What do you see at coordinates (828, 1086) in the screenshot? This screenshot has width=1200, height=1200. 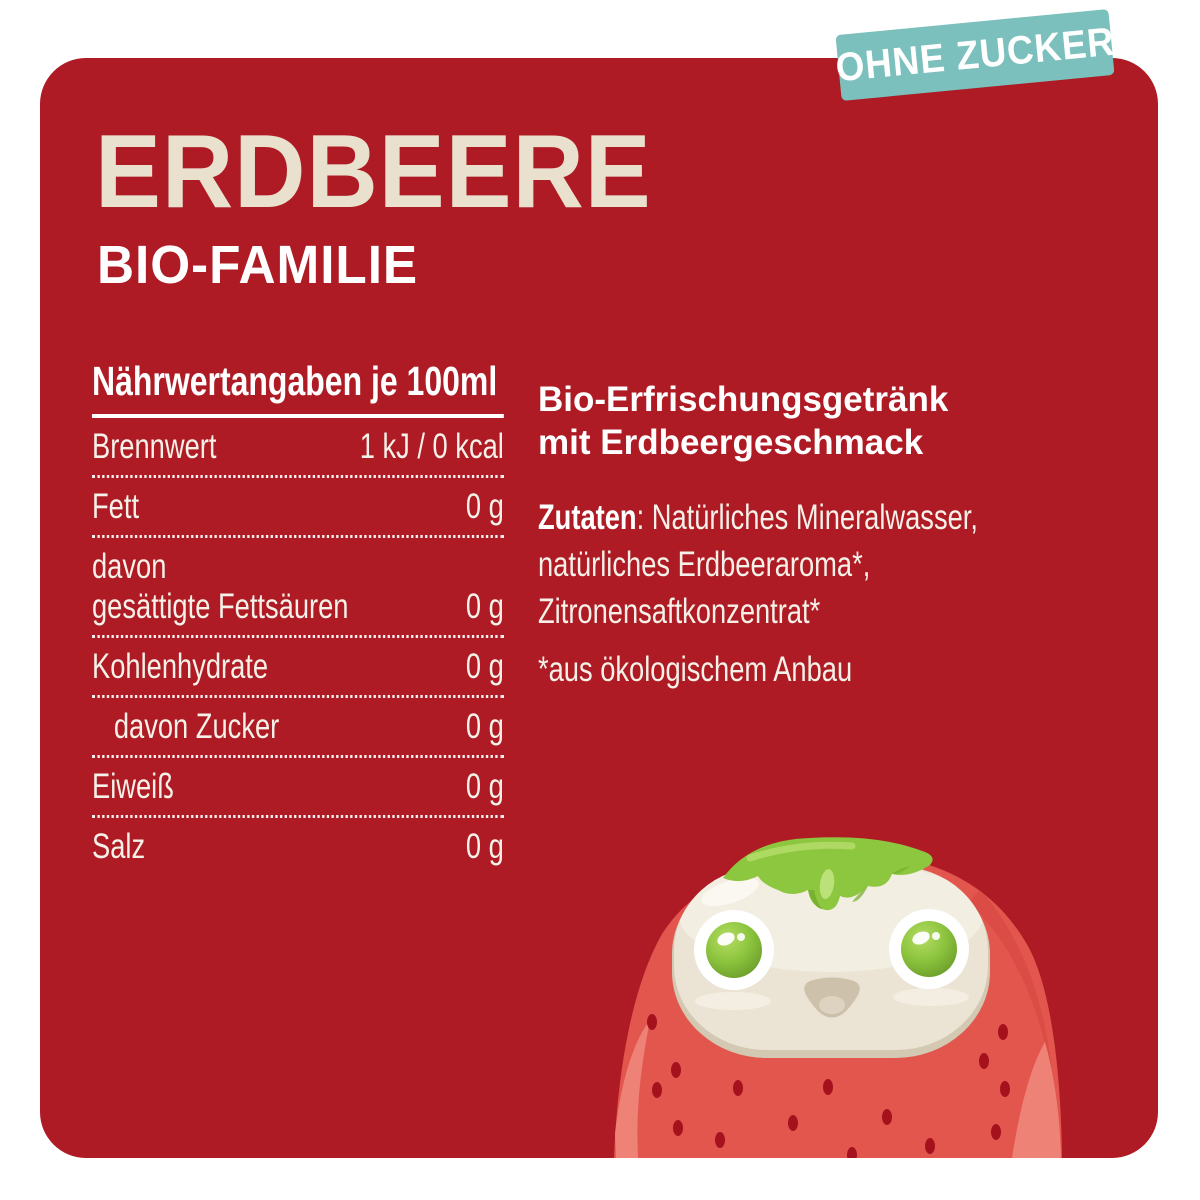 I see `mascot-seeds` at bounding box center [828, 1086].